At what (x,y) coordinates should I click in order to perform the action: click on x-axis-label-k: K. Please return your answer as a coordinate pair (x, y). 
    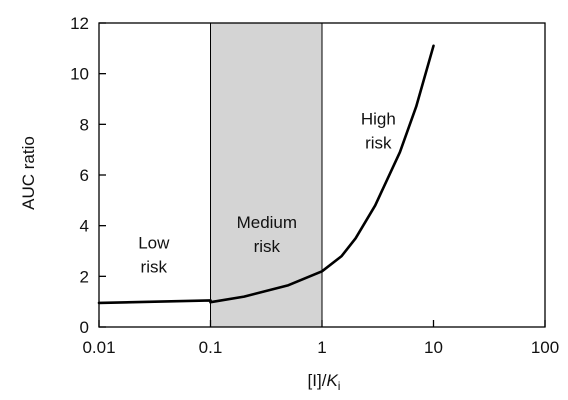
    Looking at the image, I should click on (332, 380).